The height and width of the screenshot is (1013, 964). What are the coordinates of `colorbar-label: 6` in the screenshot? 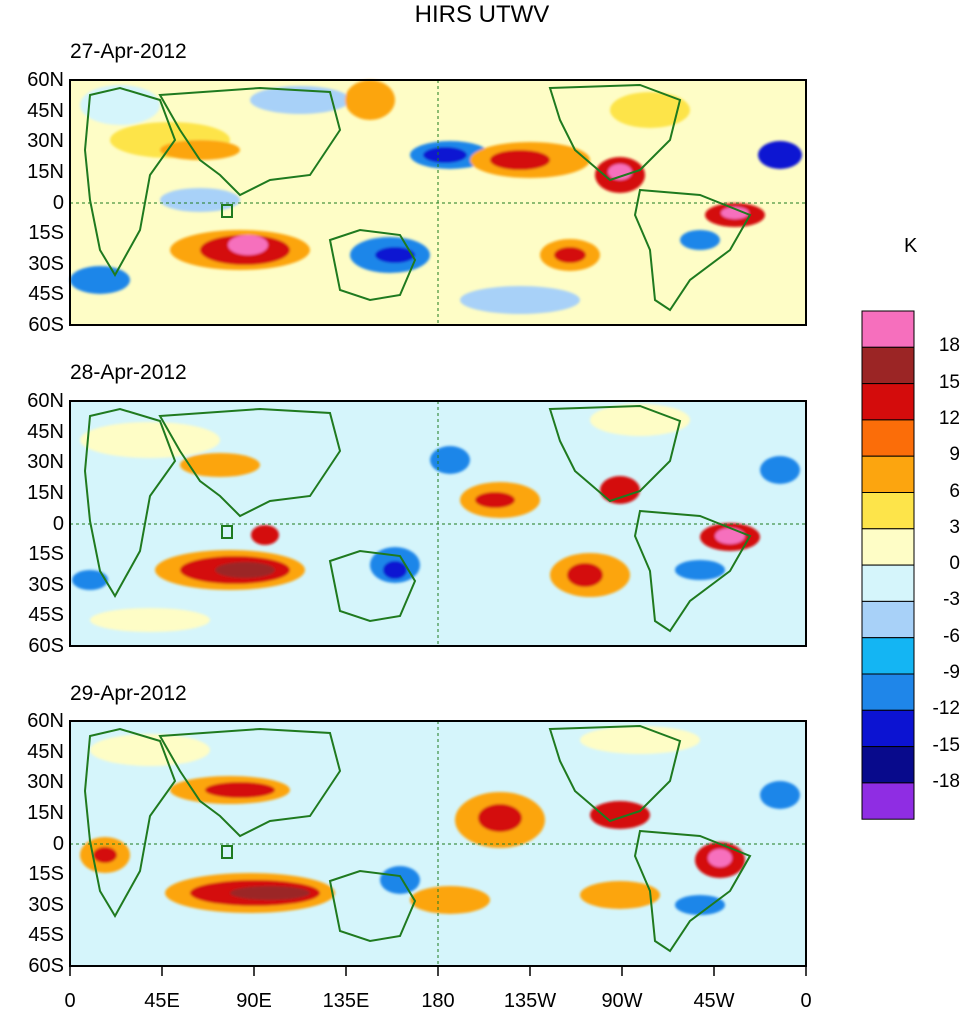 It's located at (954, 491).